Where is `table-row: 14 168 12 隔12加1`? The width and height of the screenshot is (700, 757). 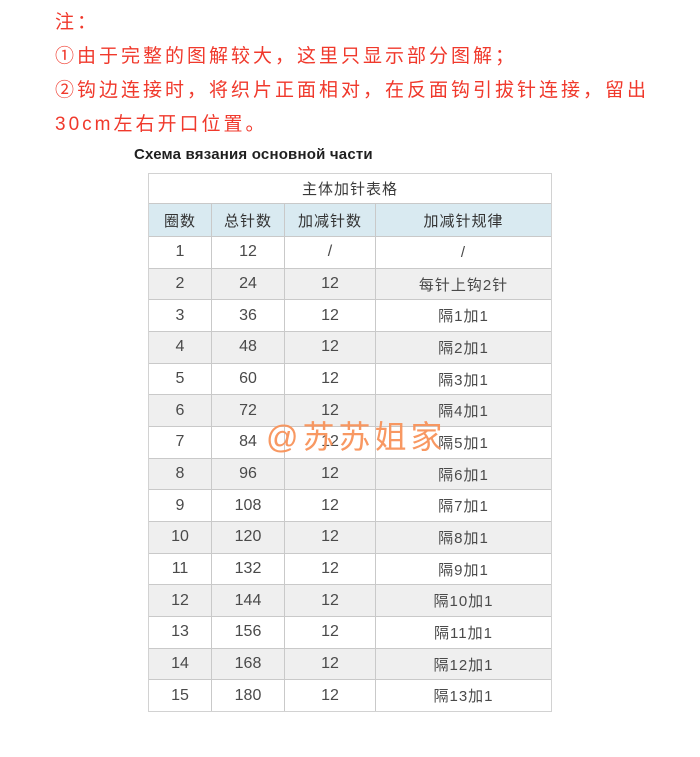
table-row: 14 168 12 隔12加1 is located at coordinates (350, 663).